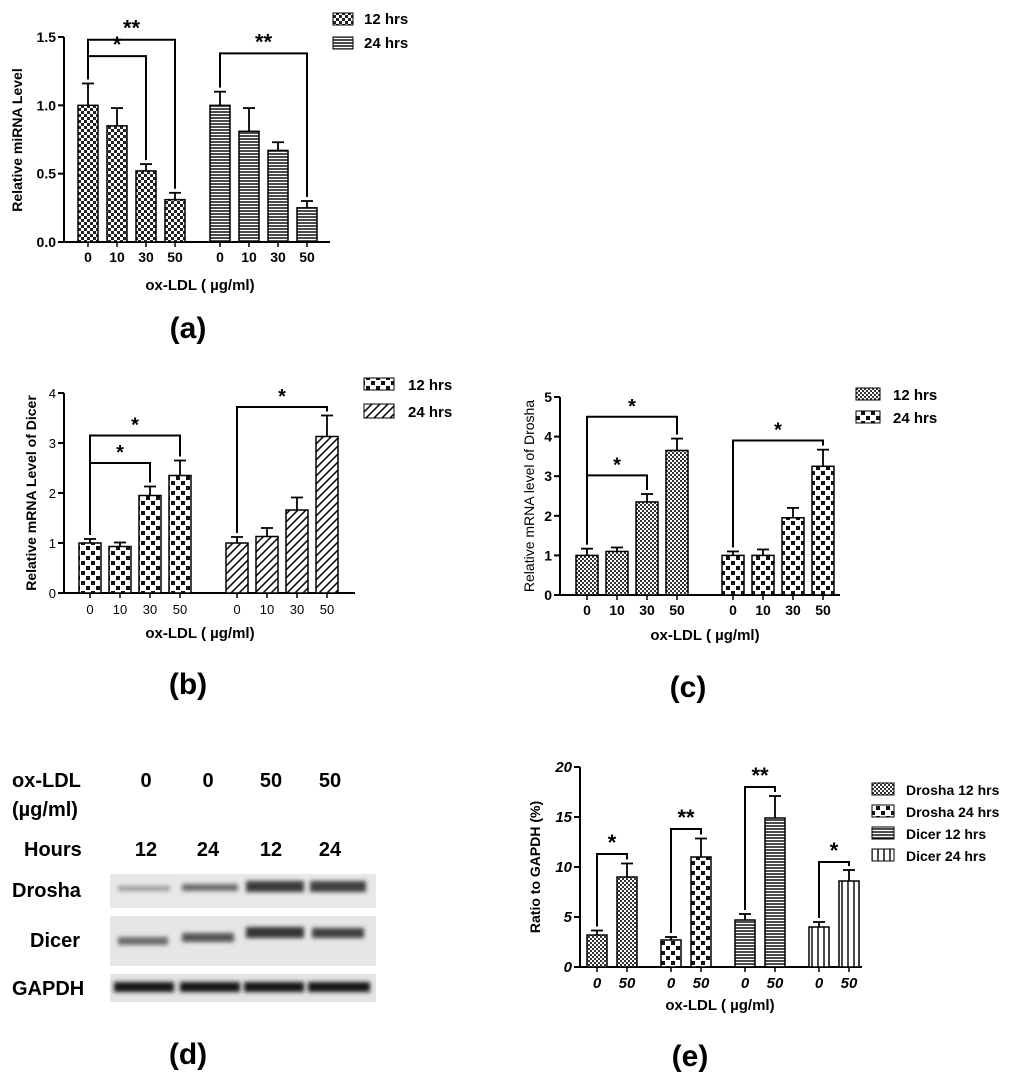  What do you see at coordinates (704, 635) in the screenshot?
I see `chart-c-xlabel: ox-LDL ( µg/ml)` at bounding box center [704, 635].